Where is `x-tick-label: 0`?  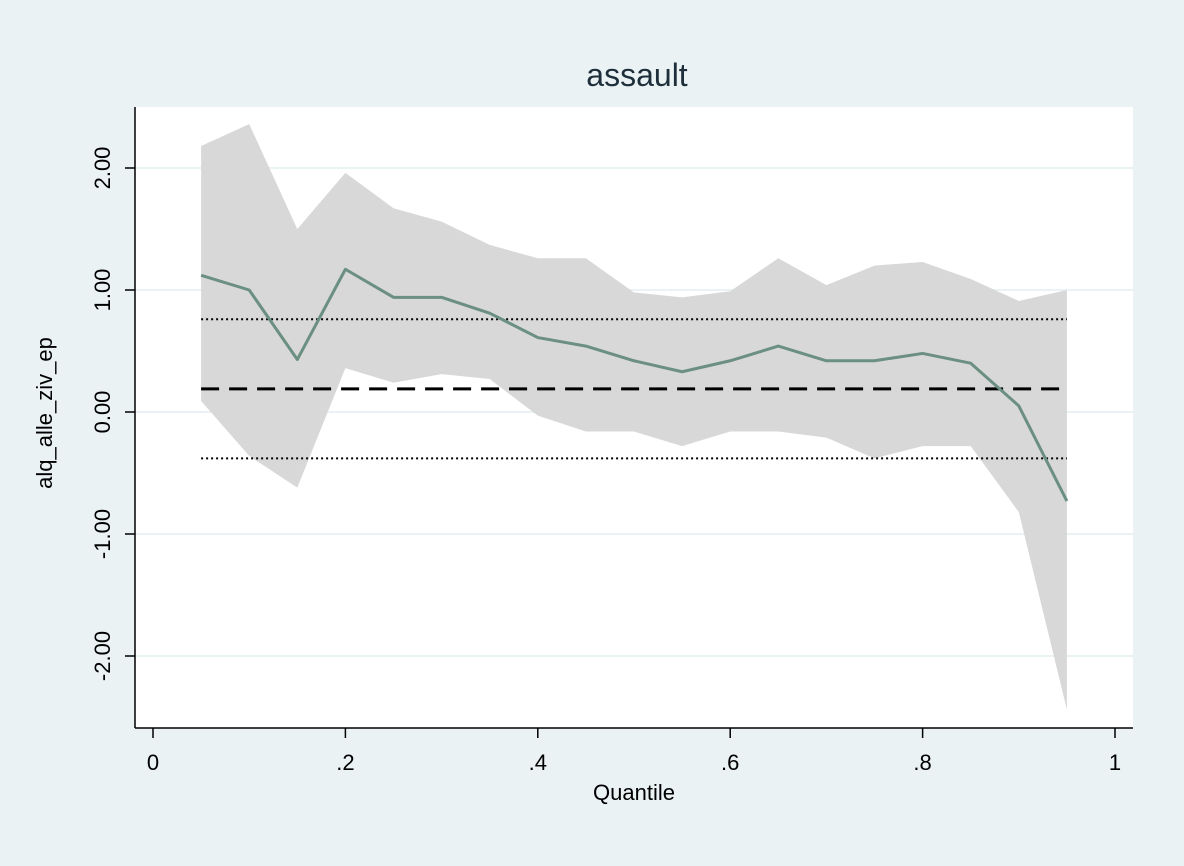
x-tick-label: 0 is located at coordinates (153, 762).